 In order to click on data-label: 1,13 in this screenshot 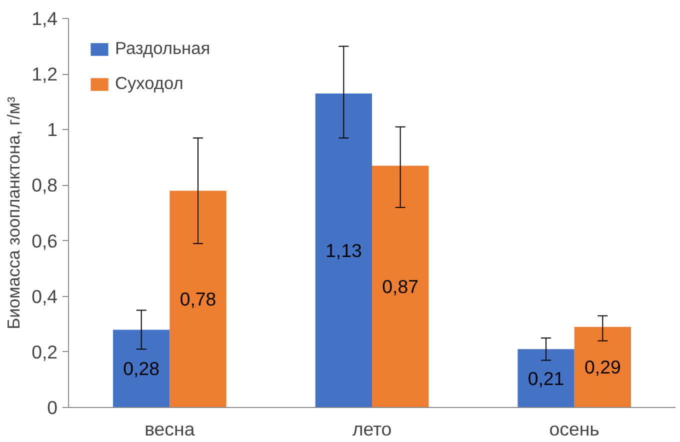, I will do `click(344, 251)`.